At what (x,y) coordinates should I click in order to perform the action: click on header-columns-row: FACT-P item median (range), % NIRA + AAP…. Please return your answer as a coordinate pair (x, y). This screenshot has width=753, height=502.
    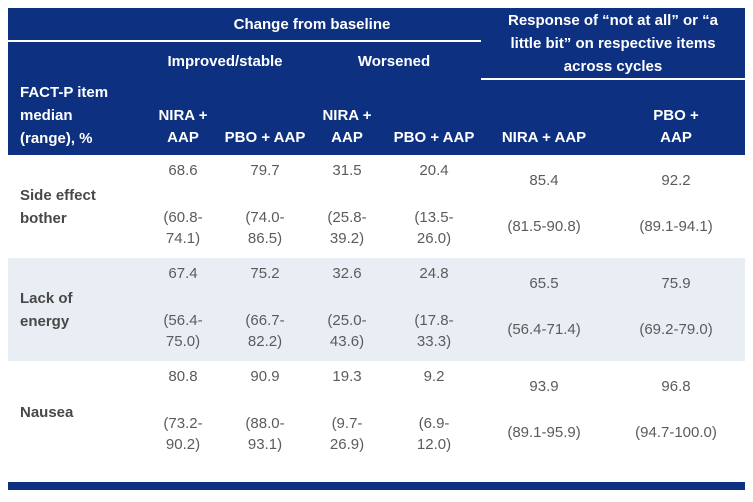
    Looking at the image, I should click on (377, 117).